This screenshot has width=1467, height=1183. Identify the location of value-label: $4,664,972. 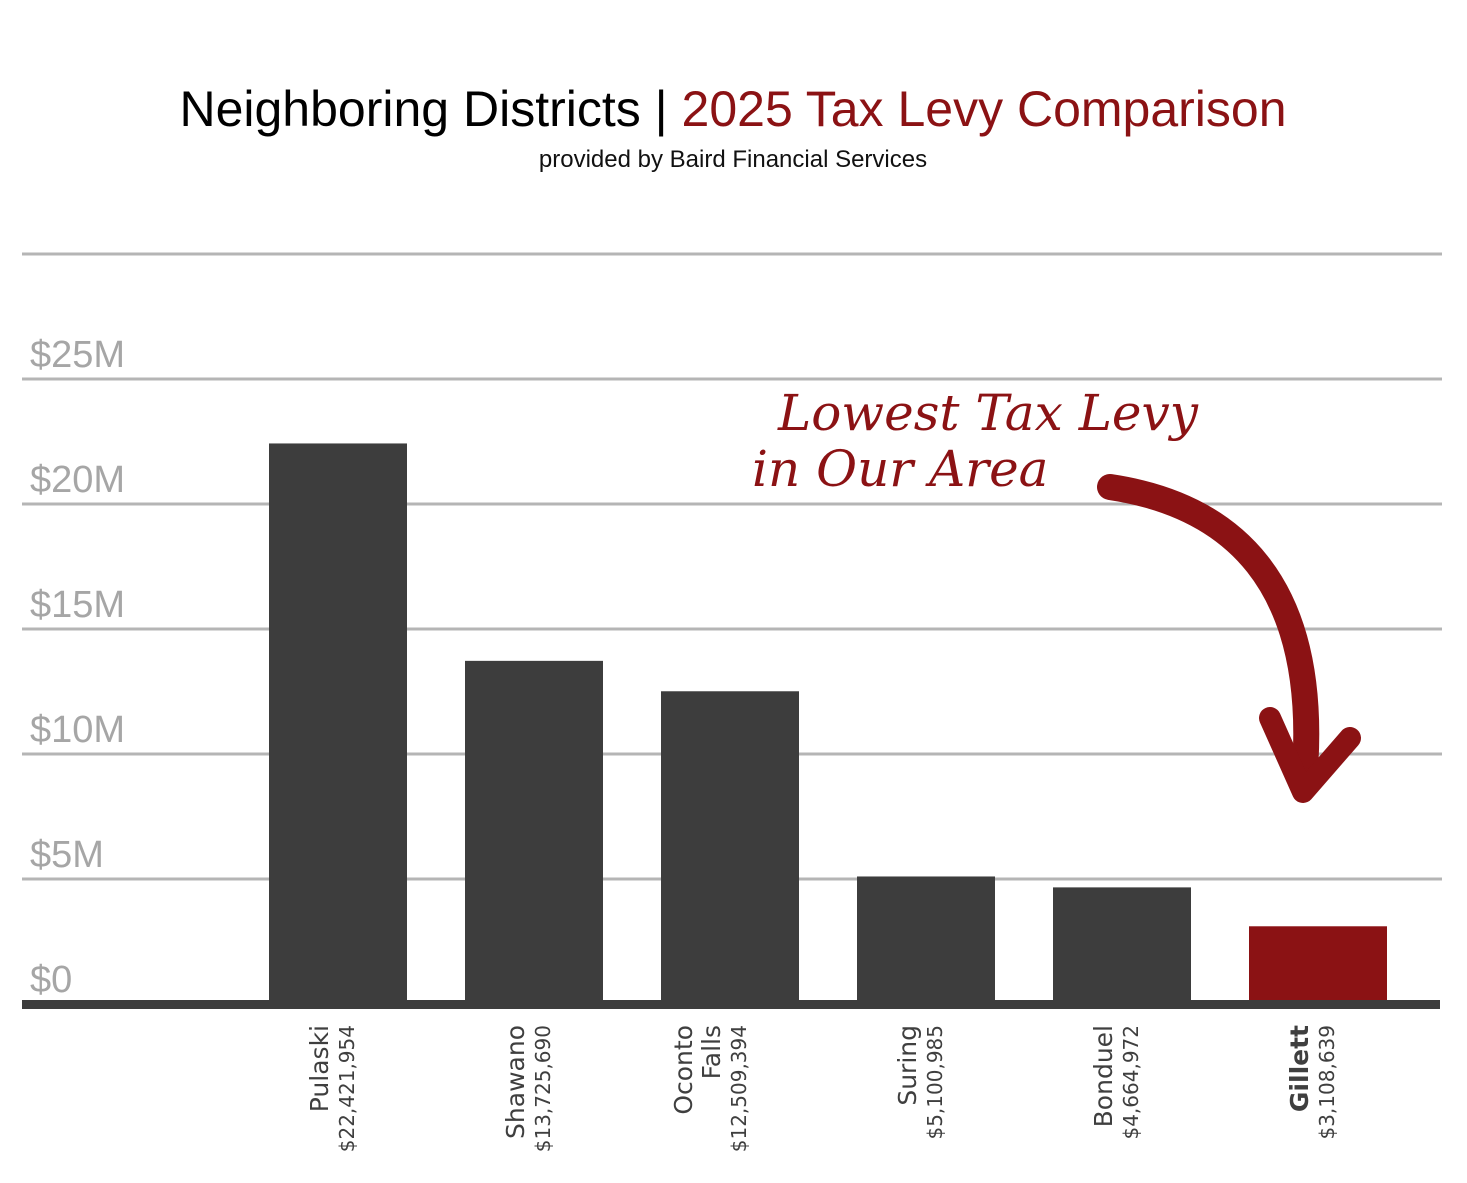
(1131, 1082).